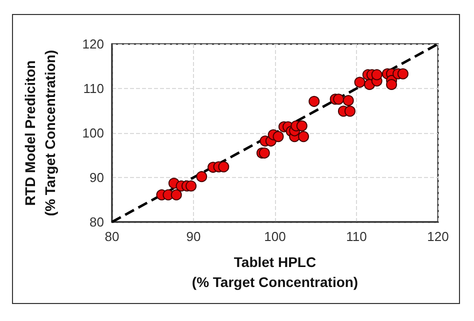 This screenshot has height=321, width=474. I want to click on x-tick-label: 80, so click(112, 236).